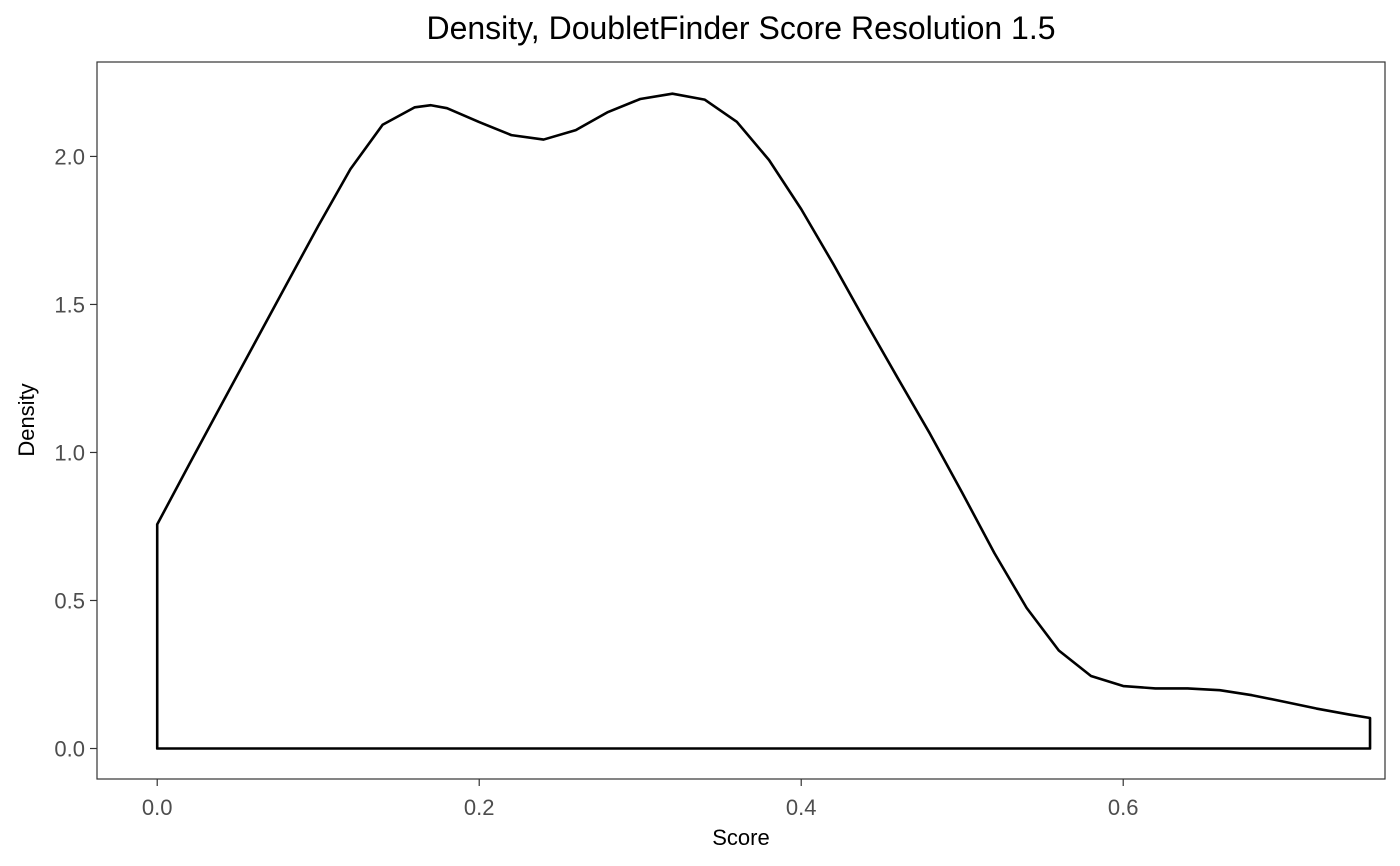  Describe the element at coordinates (69, 304) in the screenshot. I see `y-tick-label: 1.5` at that location.